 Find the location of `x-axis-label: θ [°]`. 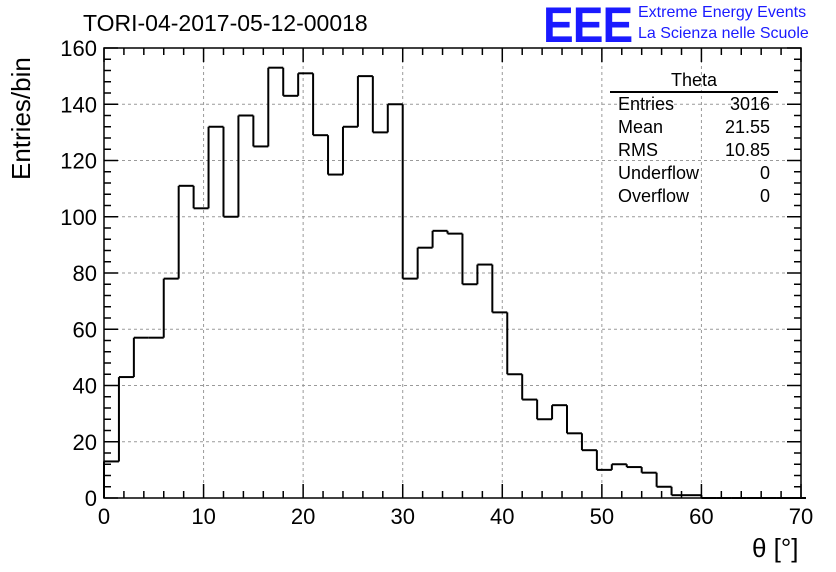

x-axis-label: θ [°] is located at coordinates (775, 548).